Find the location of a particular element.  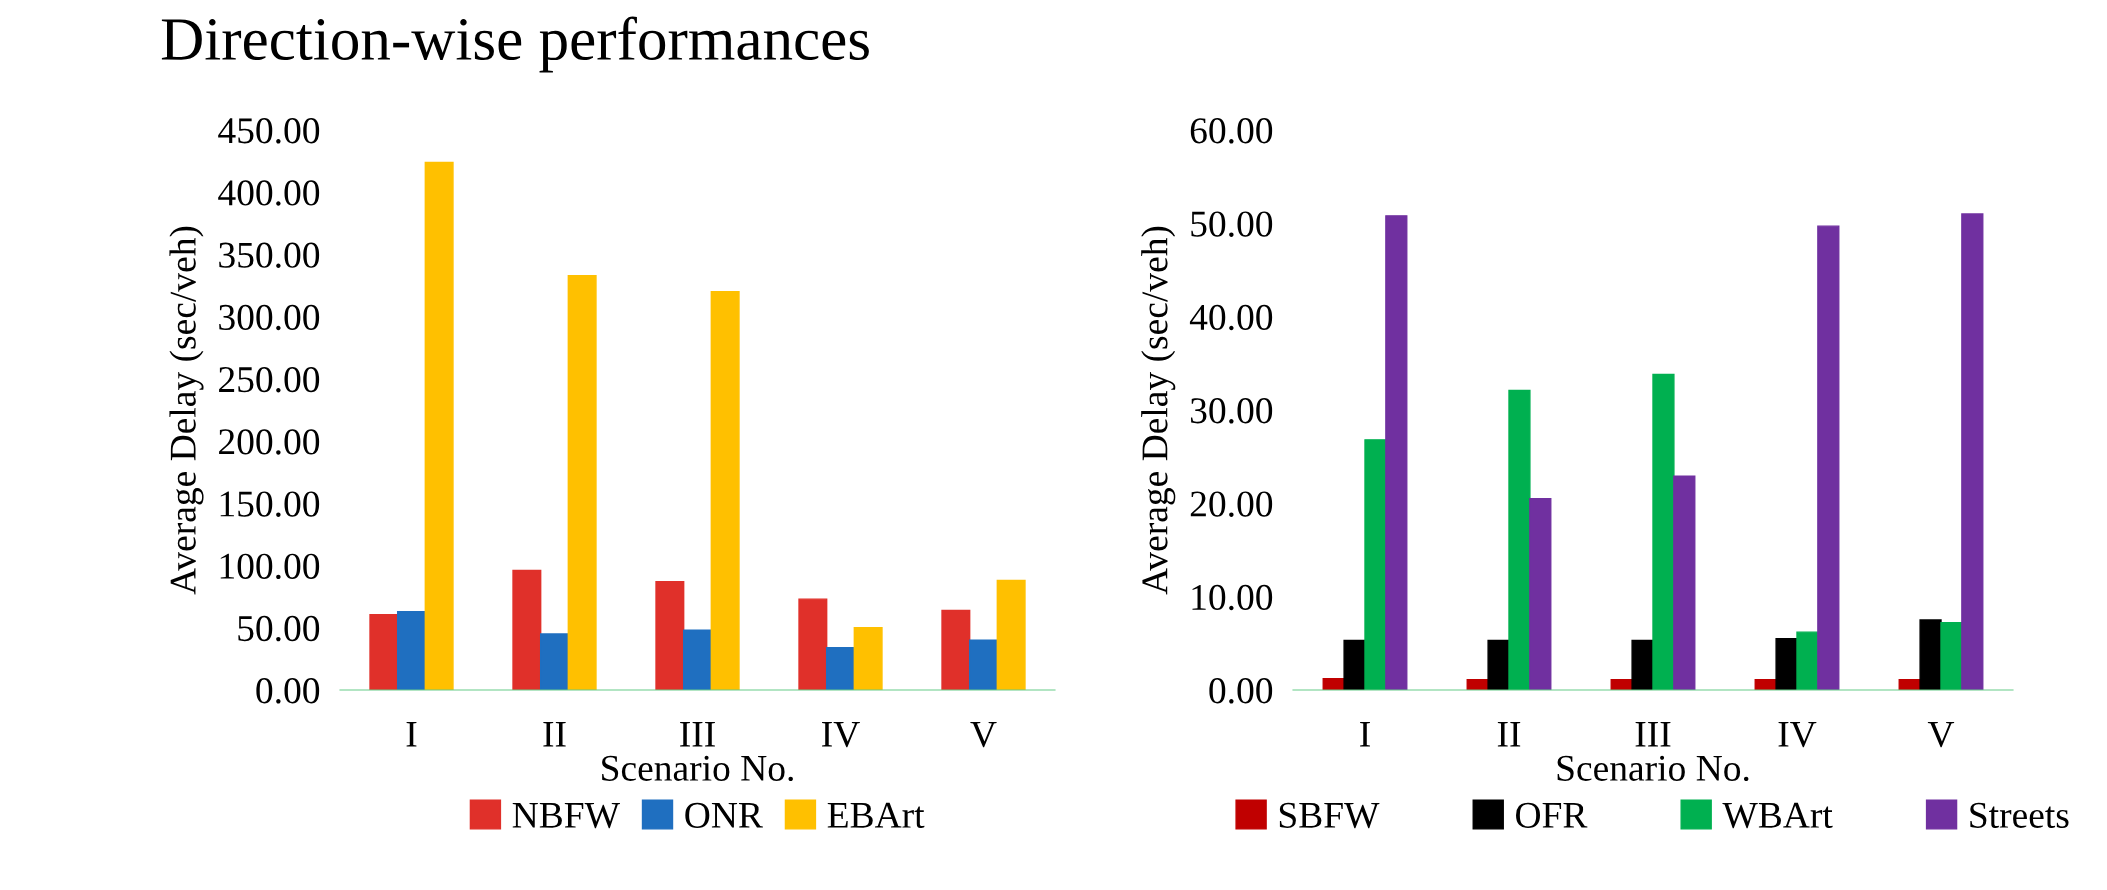

y-tick-label: 250.00 is located at coordinates (269, 379).